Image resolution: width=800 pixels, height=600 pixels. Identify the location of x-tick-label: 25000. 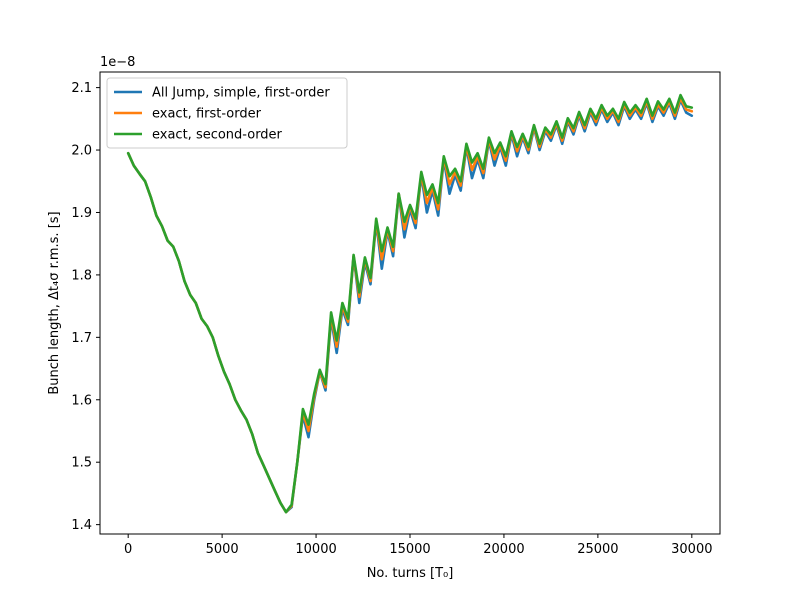
(597, 549).